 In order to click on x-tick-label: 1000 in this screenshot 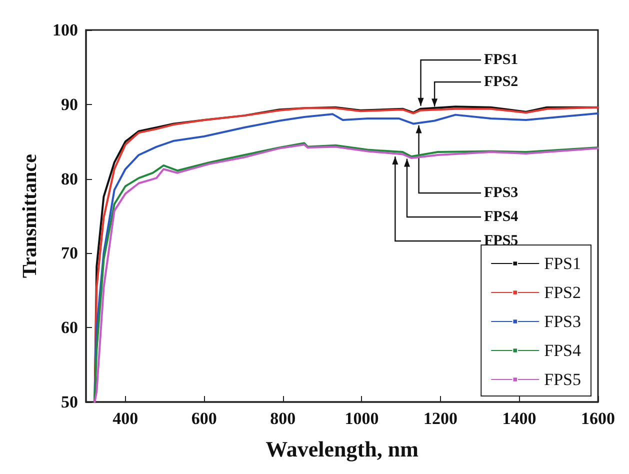, I will do `click(361, 418)`.